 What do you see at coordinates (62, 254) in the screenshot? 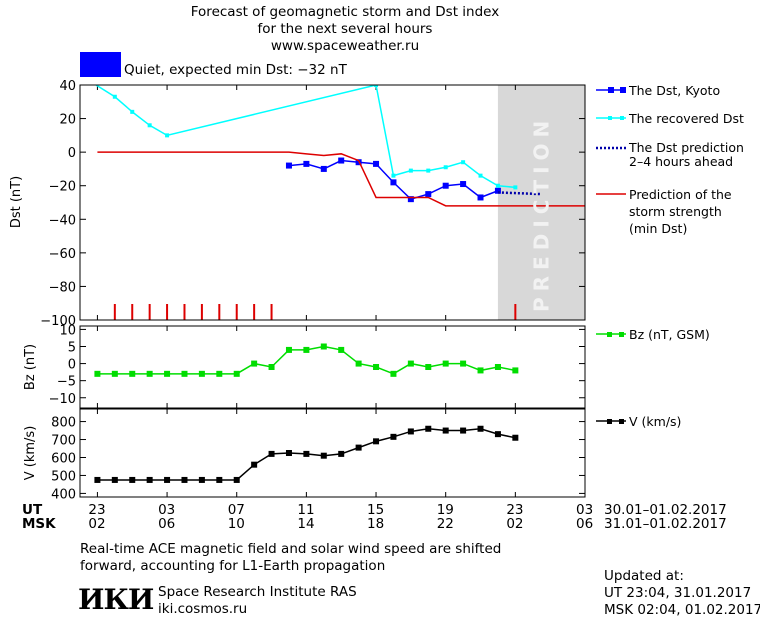
I see `dst-y-tick-label: −60` at bounding box center [62, 254].